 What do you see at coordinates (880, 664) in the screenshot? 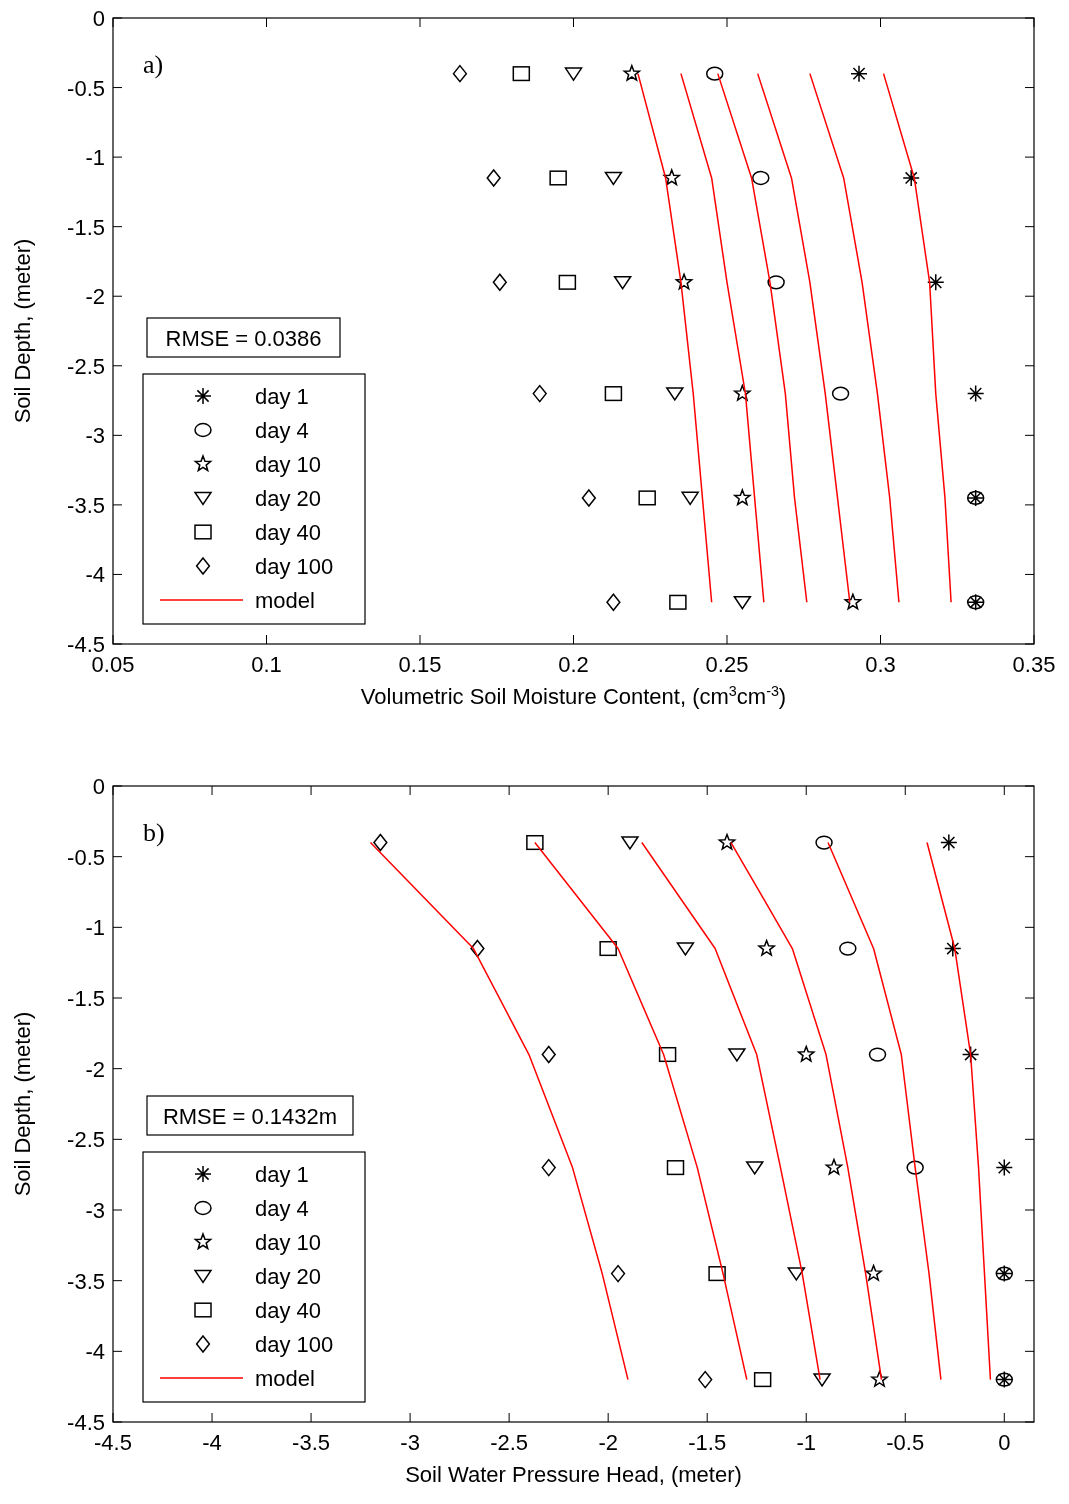
I see `x-tick-label: 0.3` at bounding box center [880, 664].